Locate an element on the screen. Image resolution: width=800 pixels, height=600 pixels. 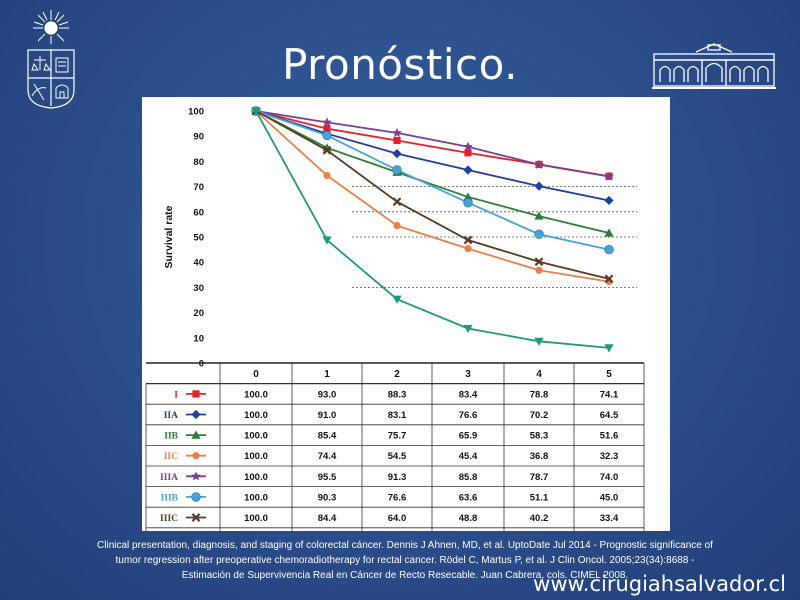
table-cell: 51.6 is located at coordinates (609, 436).